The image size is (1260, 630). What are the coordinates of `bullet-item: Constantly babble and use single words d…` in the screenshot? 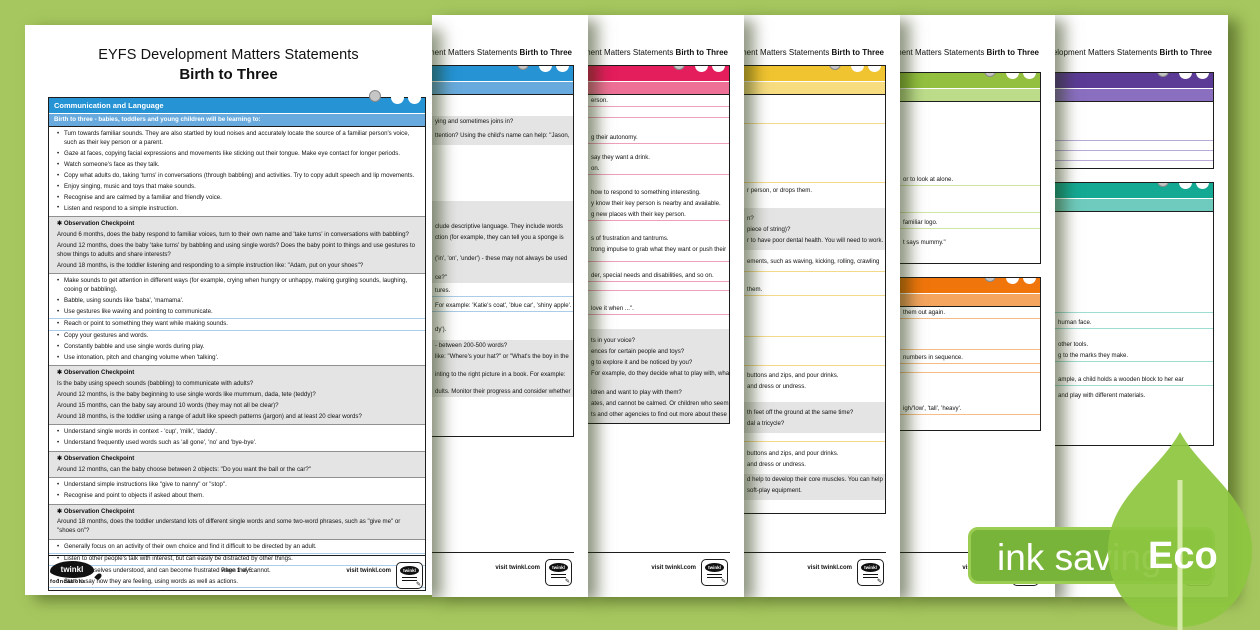 It's located at (237, 347).